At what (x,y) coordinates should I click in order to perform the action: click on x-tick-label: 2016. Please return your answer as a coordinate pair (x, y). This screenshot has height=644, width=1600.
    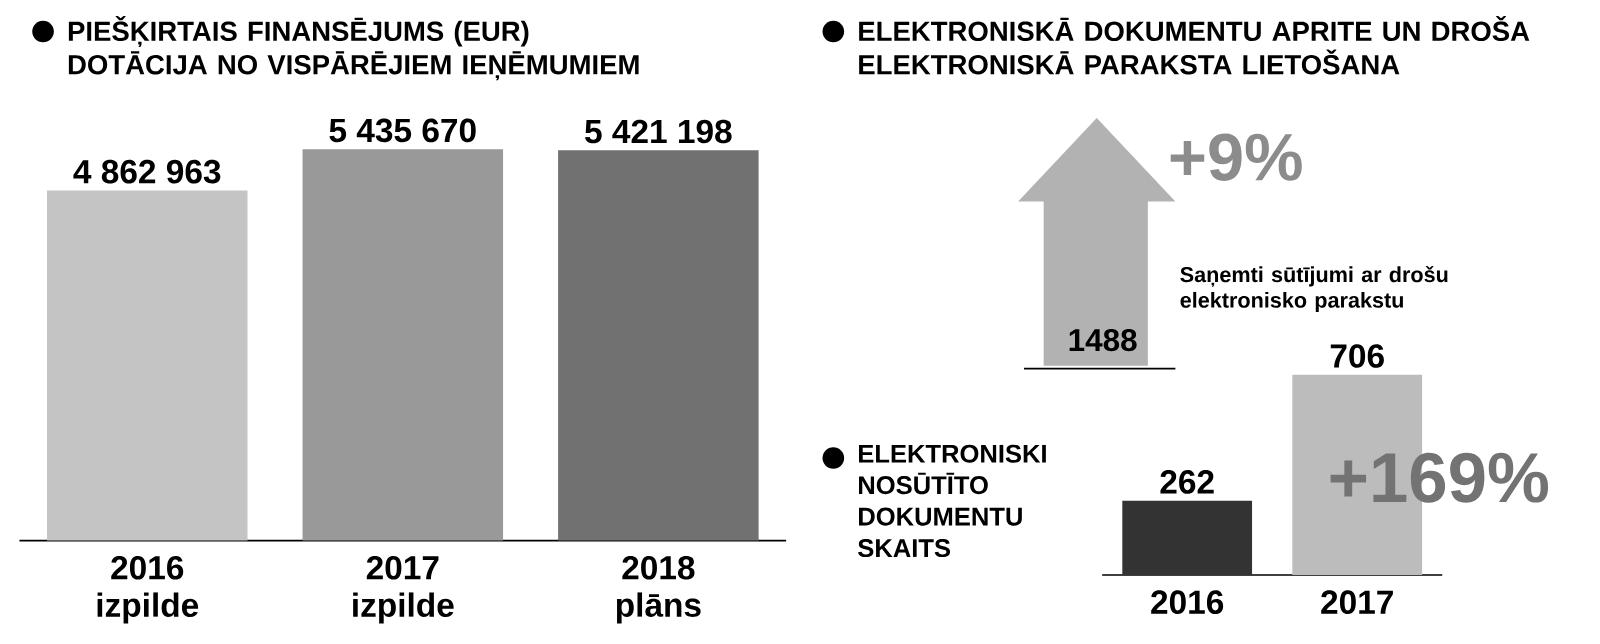
    Looking at the image, I should click on (1187, 602).